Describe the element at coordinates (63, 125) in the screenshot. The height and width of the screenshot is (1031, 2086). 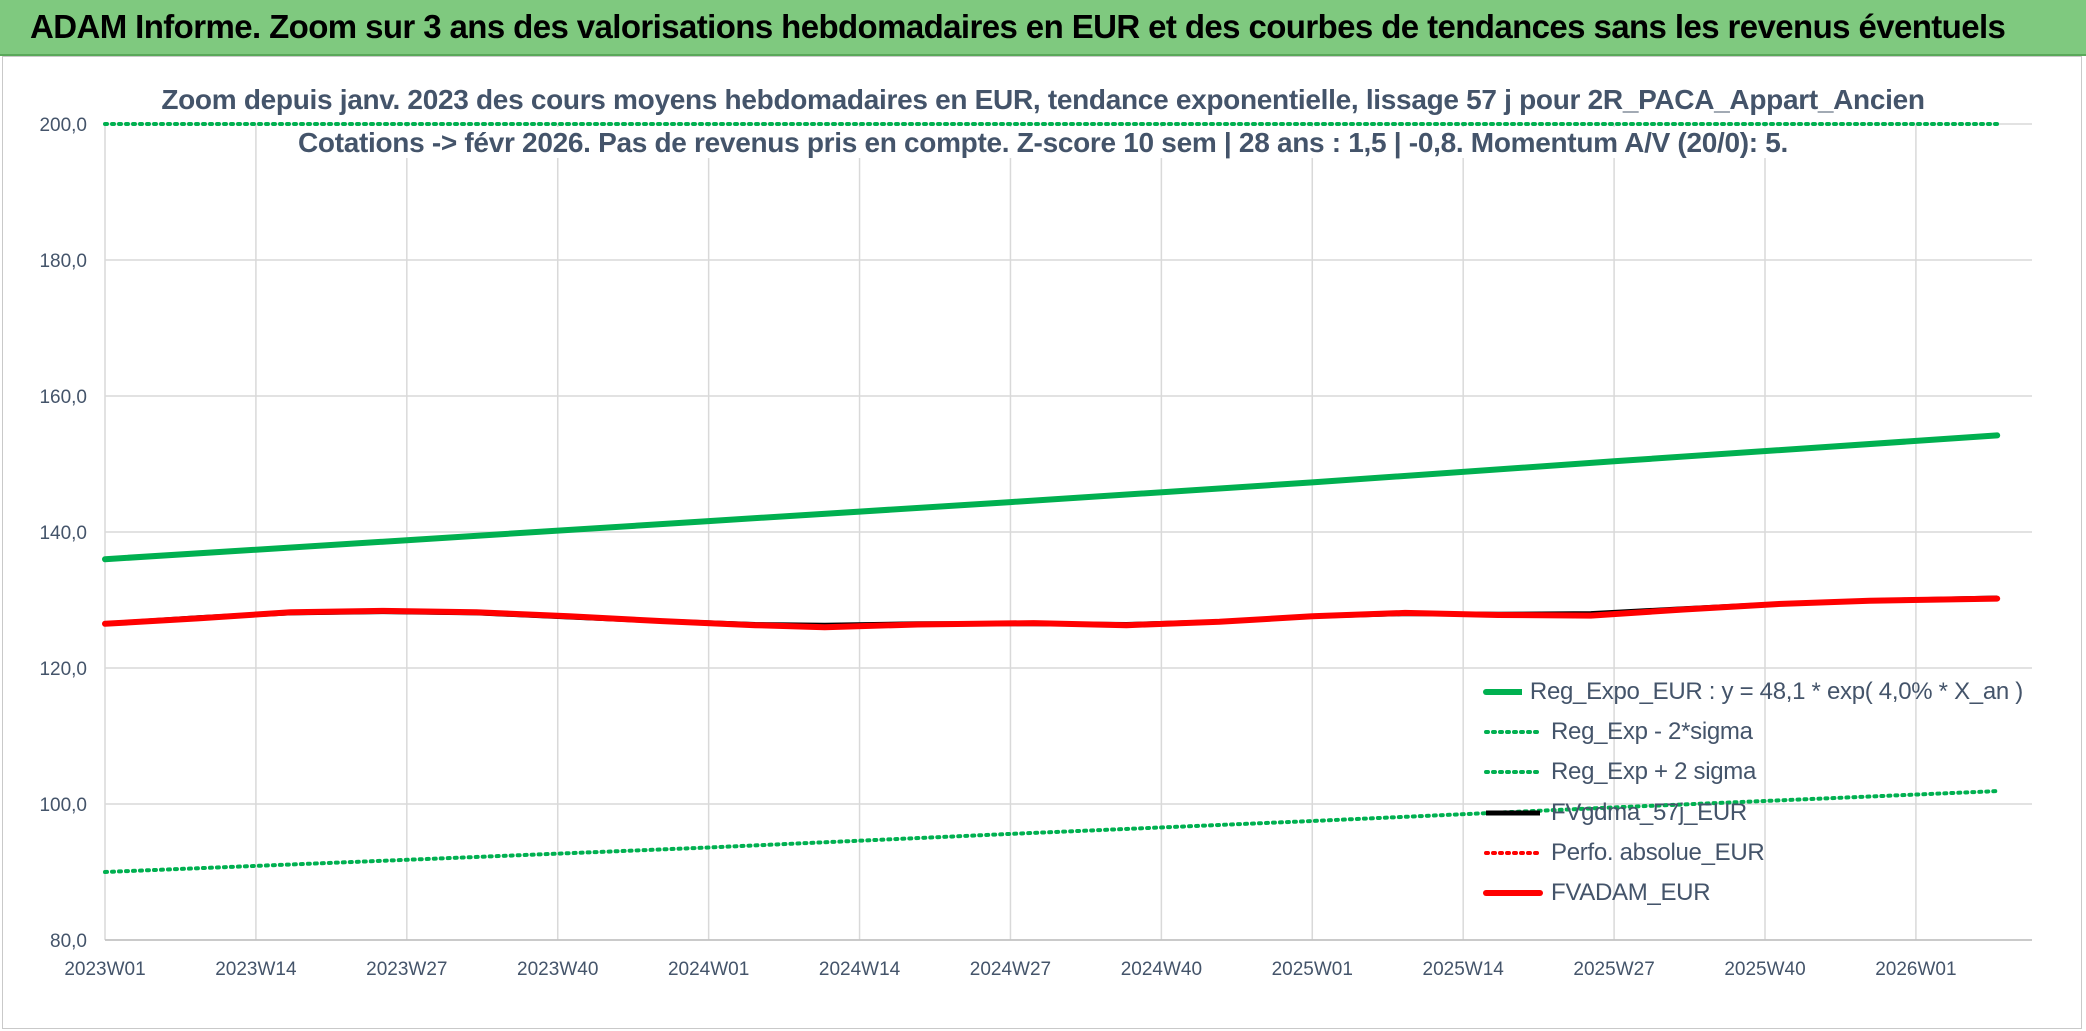
I see `y-tick-label: 200,0` at that location.